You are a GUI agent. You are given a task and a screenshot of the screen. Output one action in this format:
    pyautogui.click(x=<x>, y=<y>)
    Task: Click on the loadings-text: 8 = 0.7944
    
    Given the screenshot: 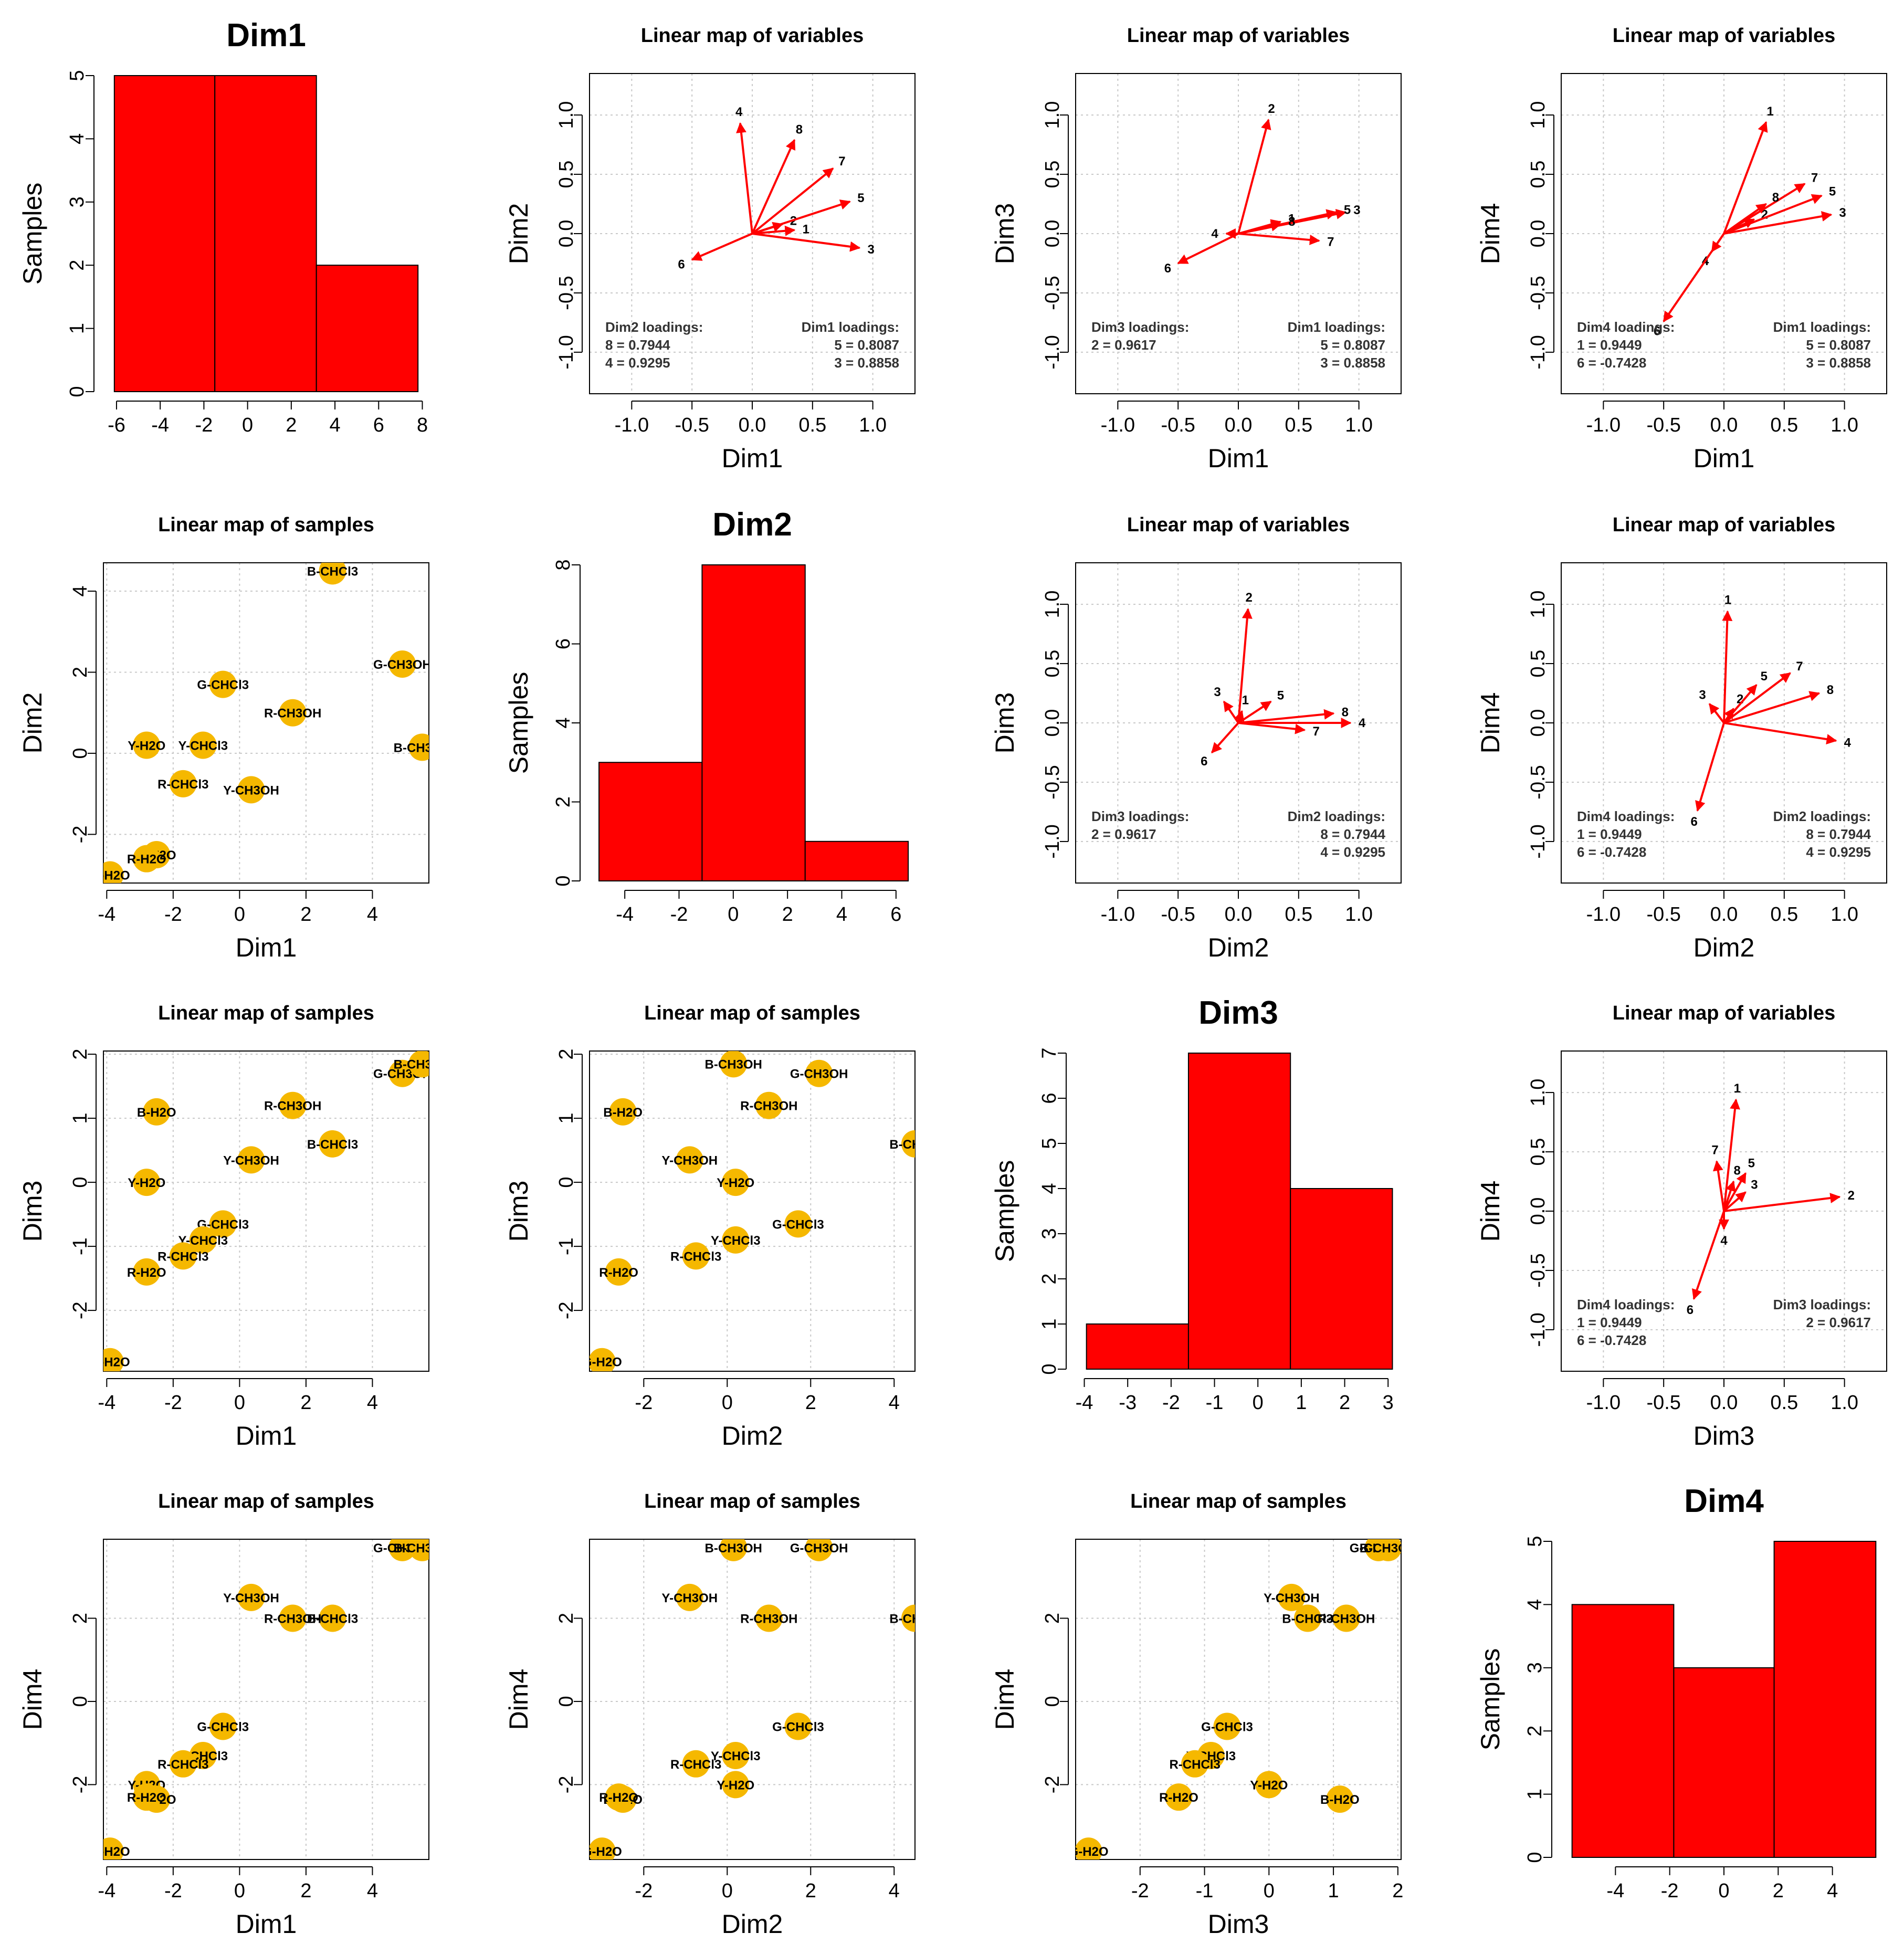 What is the action you would take?
    pyautogui.click(x=1352, y=834)
    